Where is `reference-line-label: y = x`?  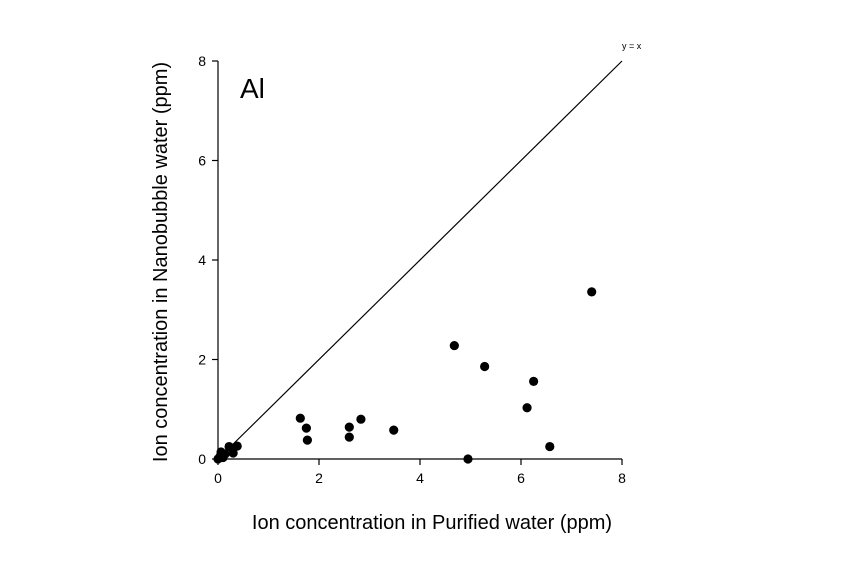 reference-line-label: y = x is located at coordinates (632, 46).